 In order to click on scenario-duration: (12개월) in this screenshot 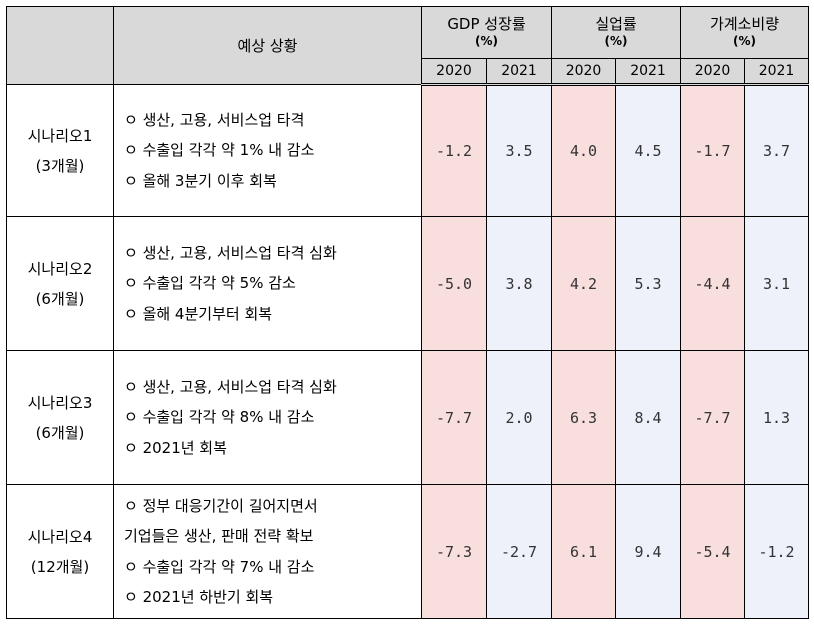, I will do `click(60, 566)`.